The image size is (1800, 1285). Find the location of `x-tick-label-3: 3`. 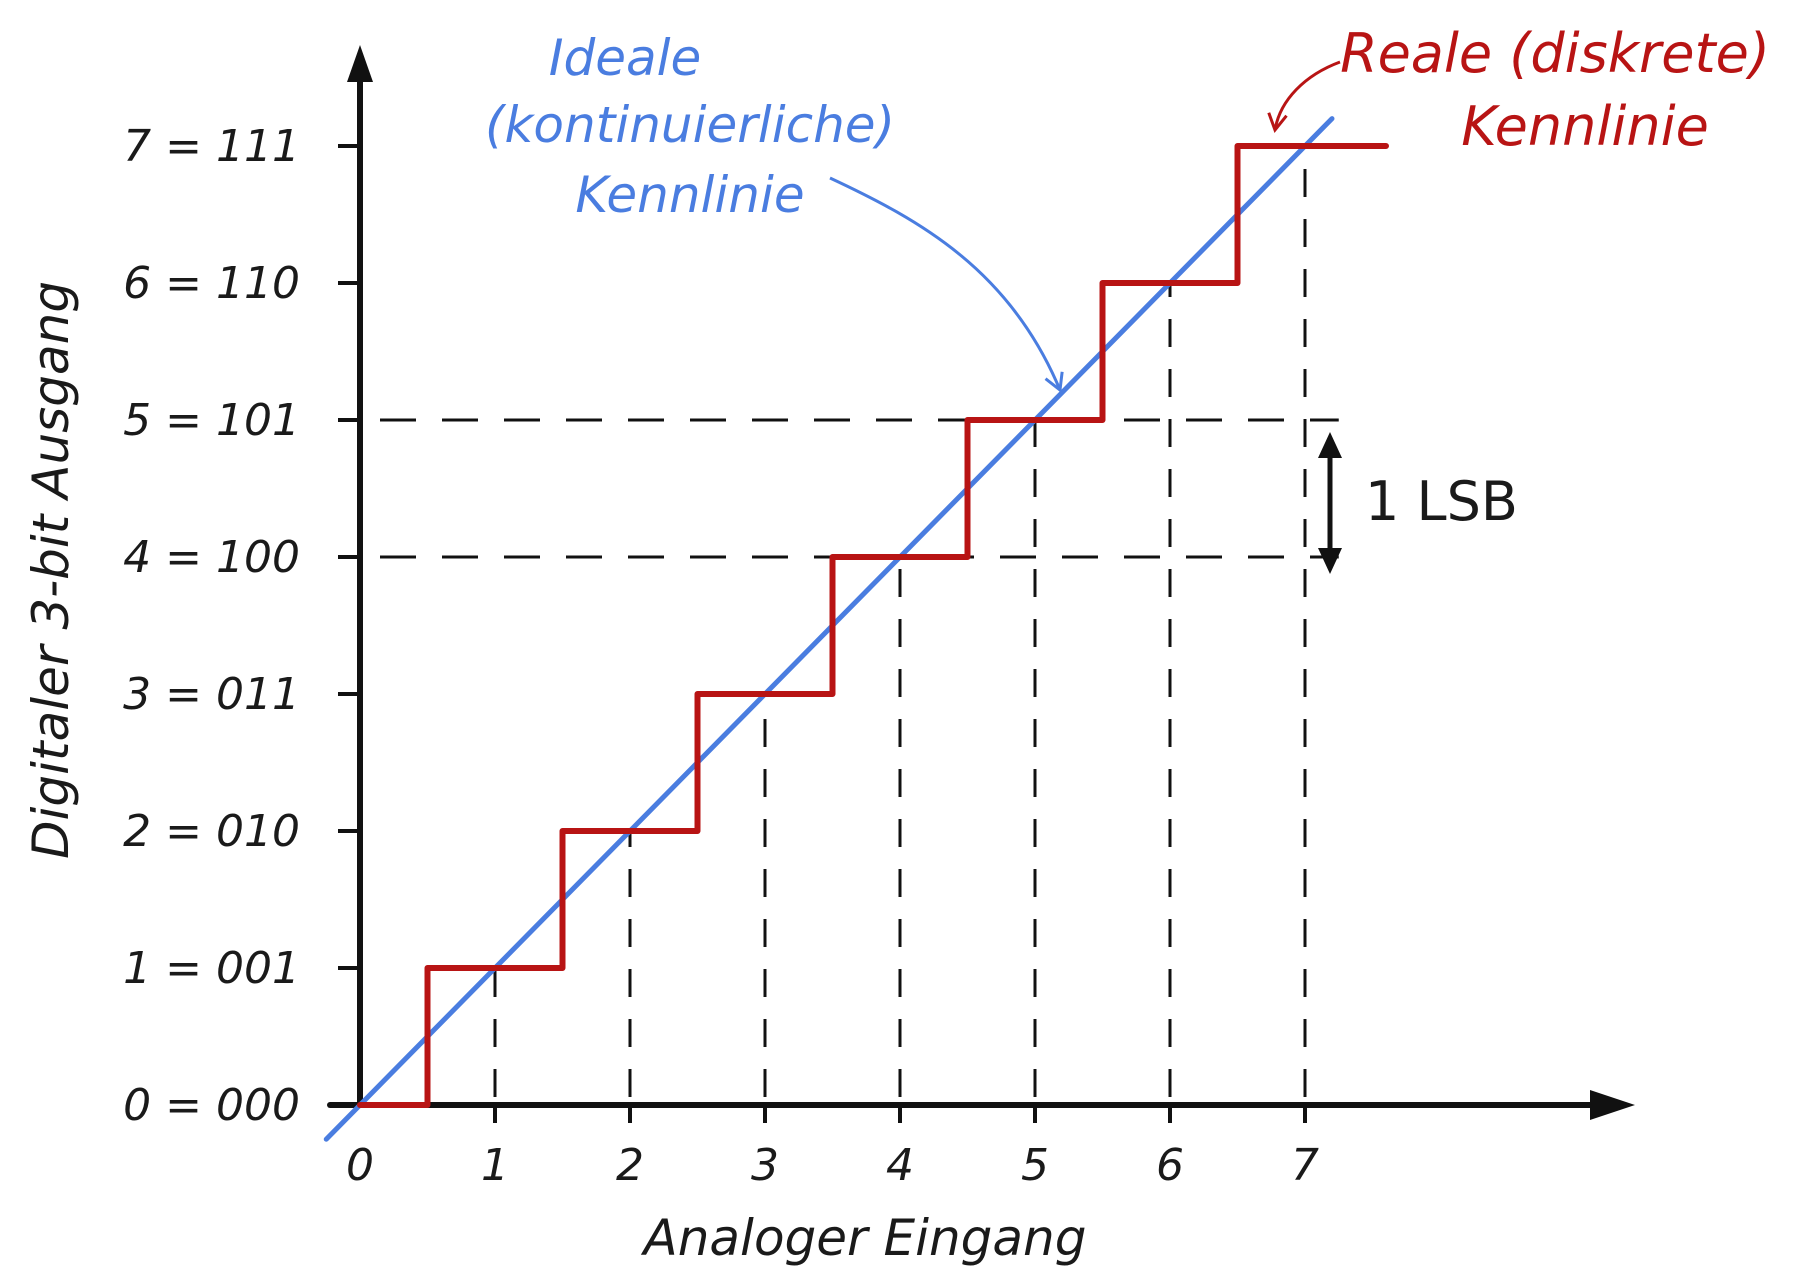

x-tick-label-3: 3 is located at coordinates (765, 1165).